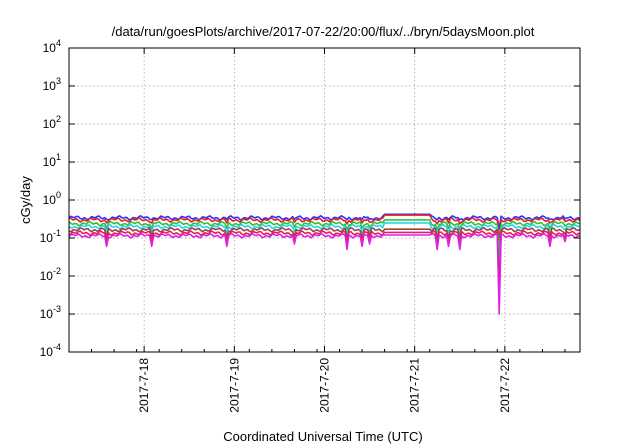  Describe the element at coordinates (50, 312) in the screenshot. I see `y-tick-label: 10⁻³` at that location.